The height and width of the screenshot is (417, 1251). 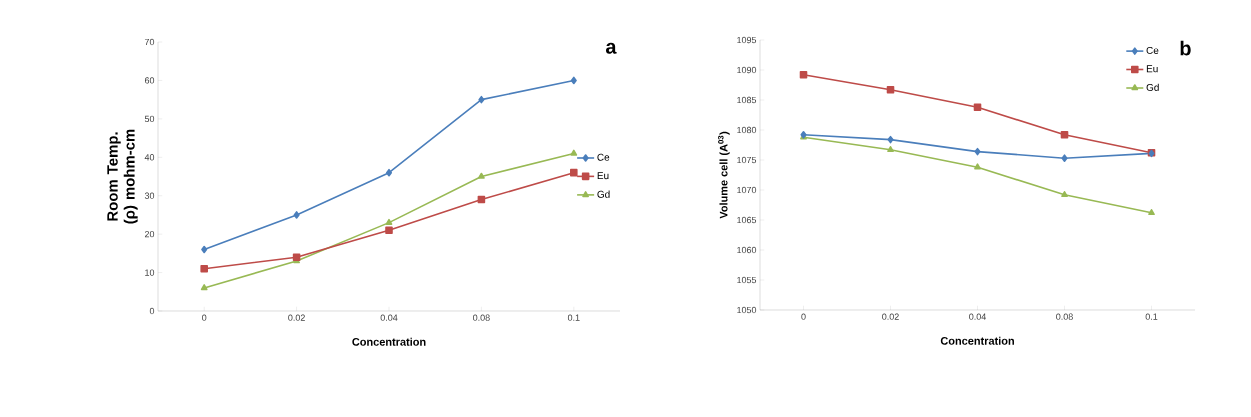 I want to click on y-tick-label: 40, so click(x=149, y=157).